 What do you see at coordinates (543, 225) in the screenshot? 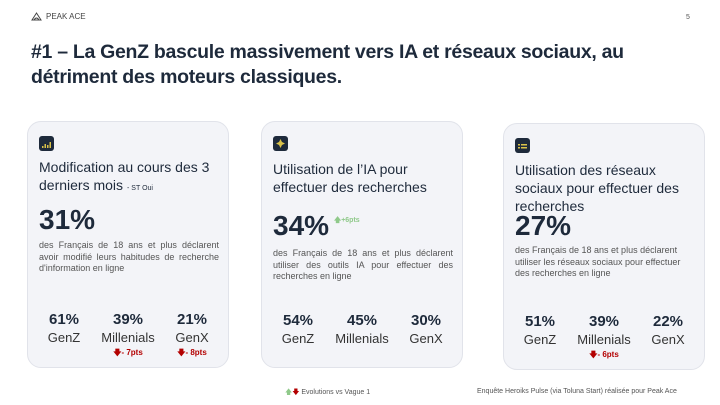
I see `main-percentage: 27%` at bounding box center [543, 225].